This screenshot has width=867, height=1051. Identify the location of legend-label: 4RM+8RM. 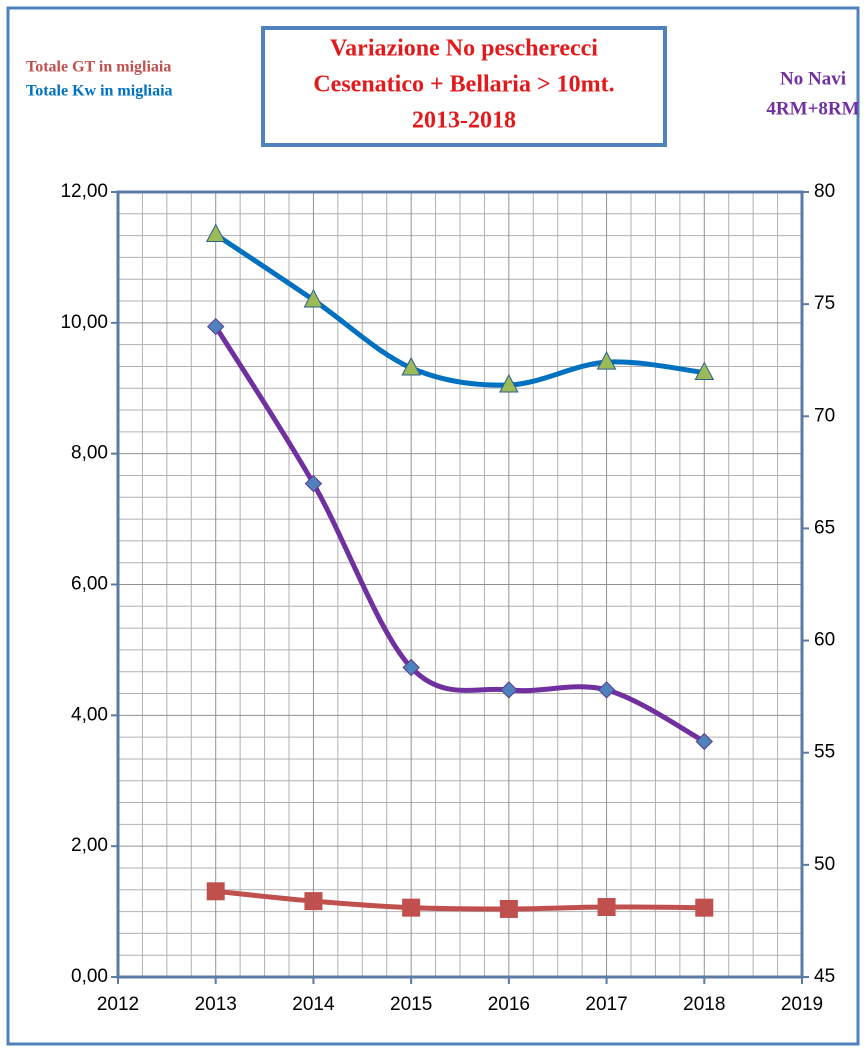
(812, 108).